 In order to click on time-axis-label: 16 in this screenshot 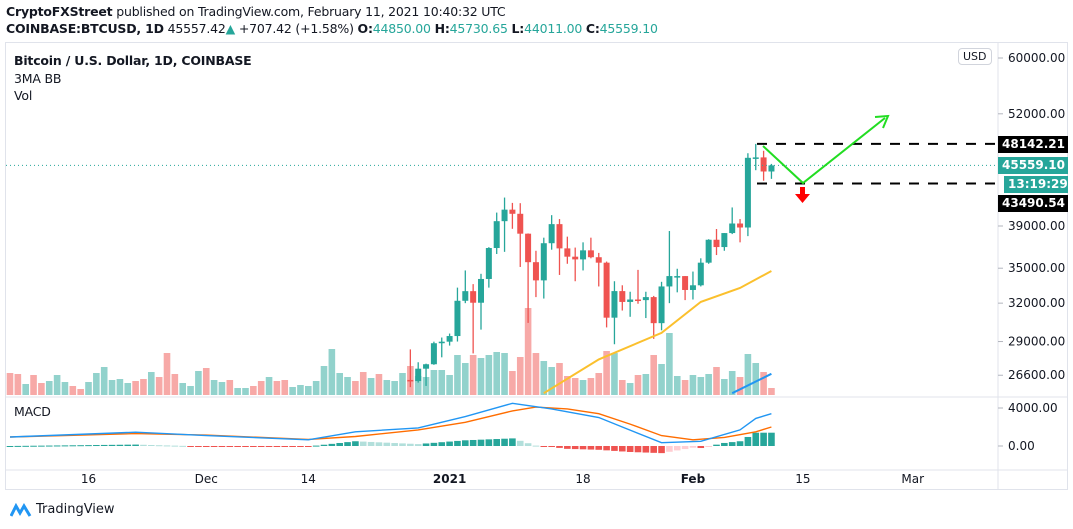, I will do `click(88, 479)`.